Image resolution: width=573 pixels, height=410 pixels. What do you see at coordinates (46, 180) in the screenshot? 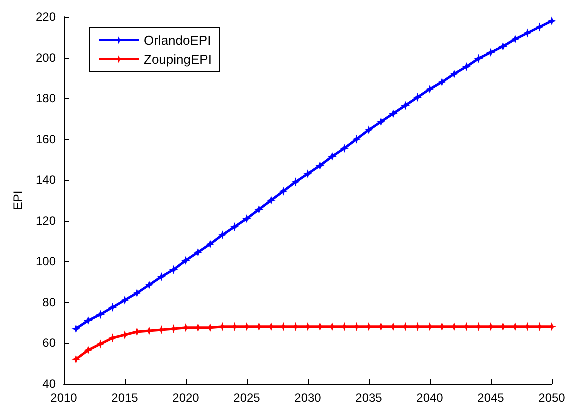
I see `y-tick-label: 140` at bounding box center [46, 180].